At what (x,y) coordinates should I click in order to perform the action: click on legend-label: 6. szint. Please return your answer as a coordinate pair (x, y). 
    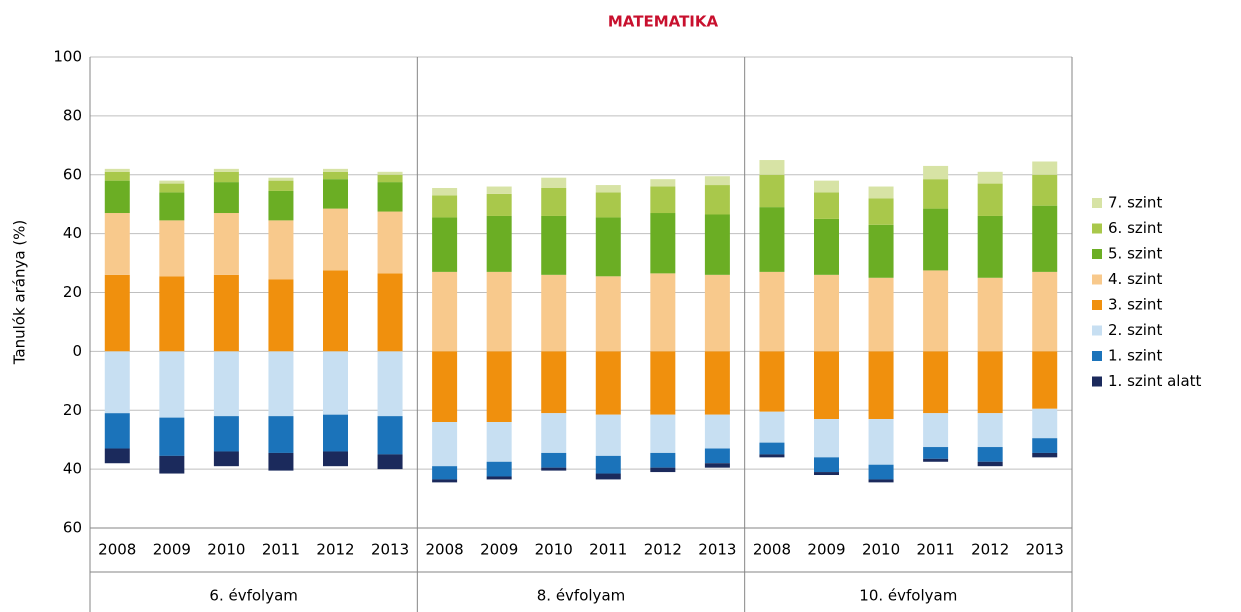
    Looking at the image, I should click on (1135, 228).